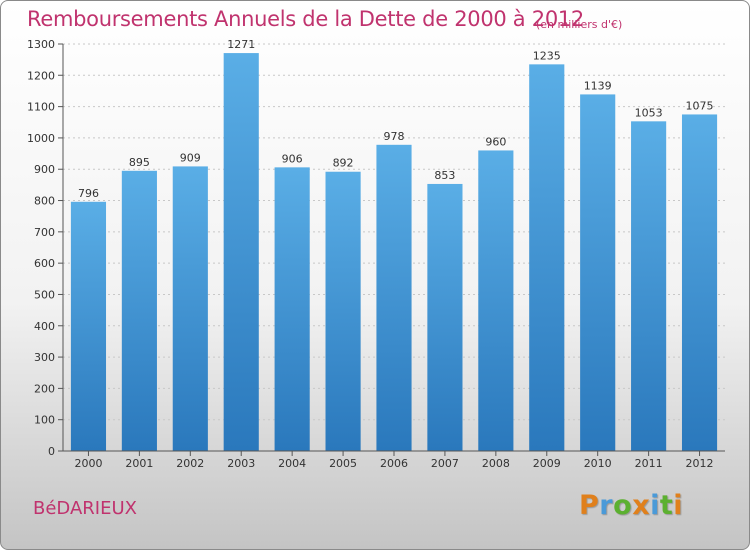 This screenshot has height=550, width=750. Describe the element at coordinates (496, 463) in the screenshot. I see `x-tick-label: 2008` at that location.